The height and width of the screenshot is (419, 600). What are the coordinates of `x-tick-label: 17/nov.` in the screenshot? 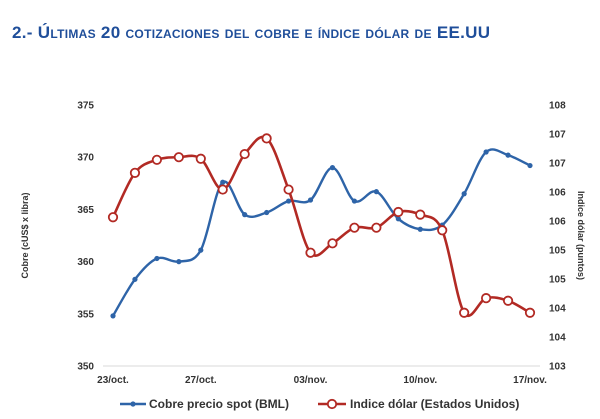 It's located at (530, 380).